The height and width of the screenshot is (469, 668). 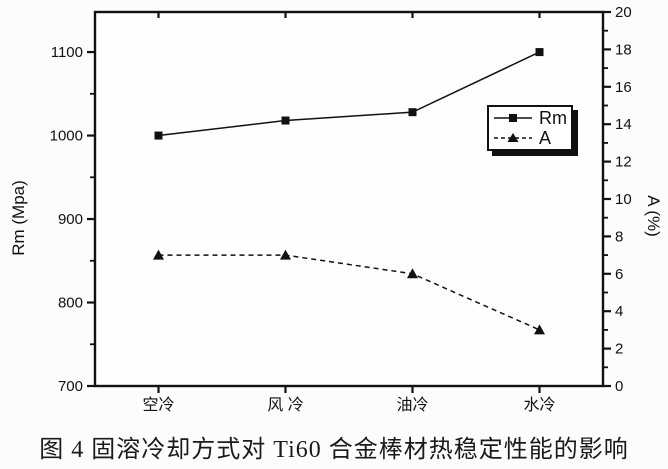 What do you see at coordinates (513, 137) in the screenshot?
I see `a-dashed-triangle-sample-icon` at bounding box center [513, 137].